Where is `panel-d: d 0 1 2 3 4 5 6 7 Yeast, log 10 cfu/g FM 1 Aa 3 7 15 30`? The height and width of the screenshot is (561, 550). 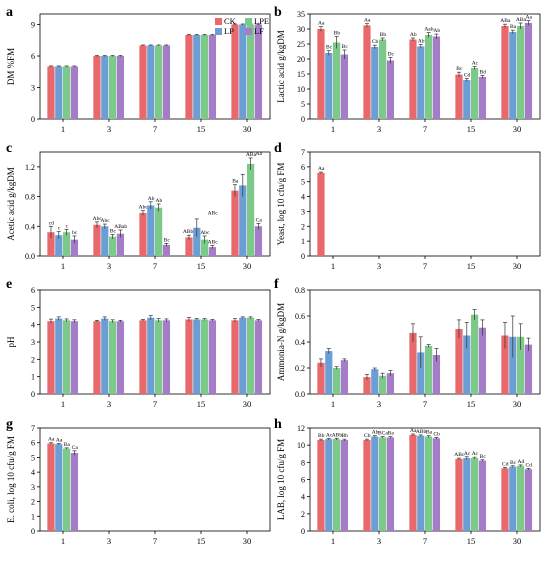
panel-d: d 0 1 2 3 4 5 6 7 Yeast, log 10 cfu/g FM 1 Aa 3 7 15 30 is located at coordinates (407, 206).